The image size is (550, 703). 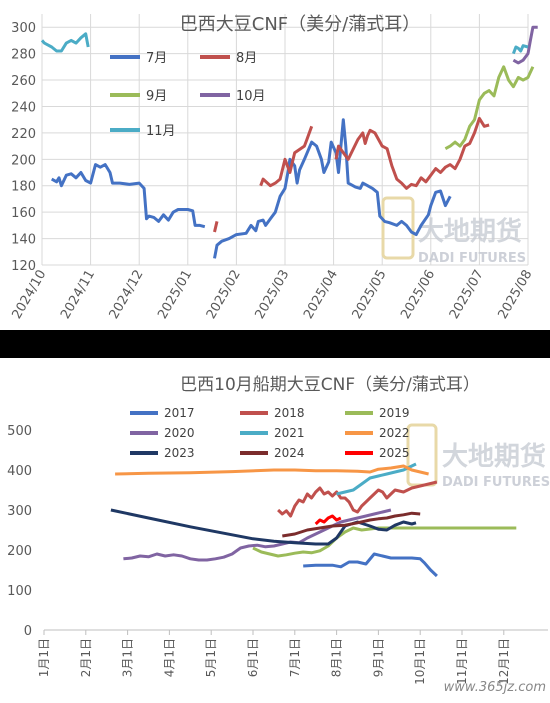 What do you see at coordinates (23, 107) in the screenshot?
I see `top-y-tick-label: 240` at bounding box center [23, 107].